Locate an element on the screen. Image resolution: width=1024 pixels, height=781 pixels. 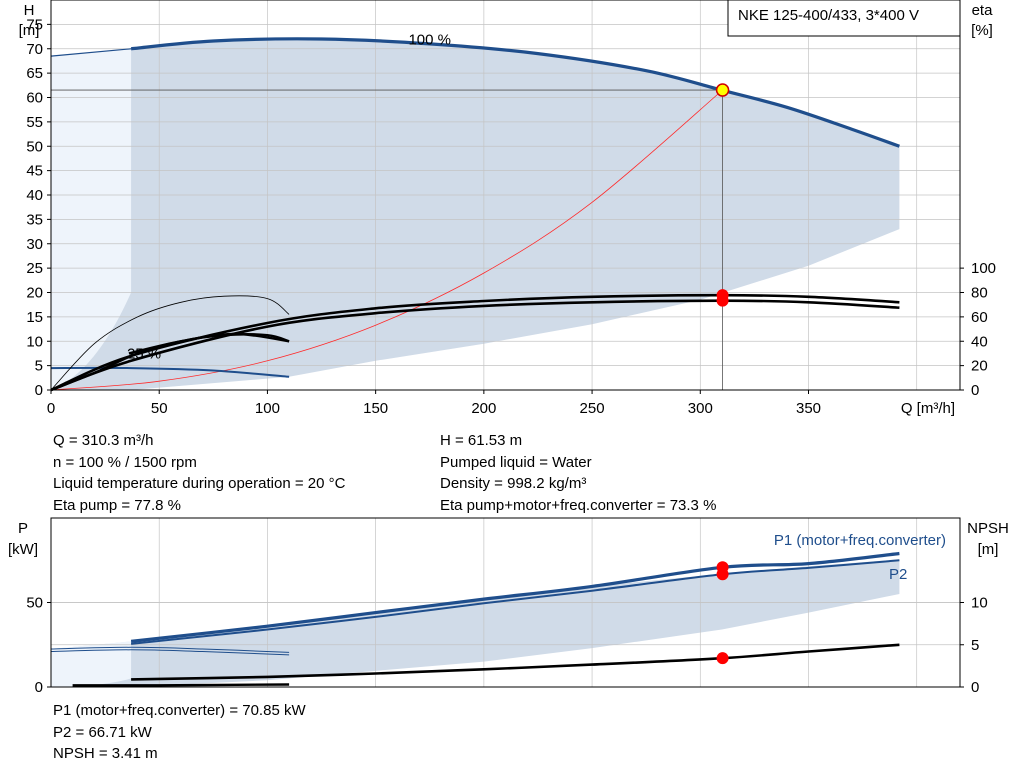
p-ytick-label-0: 0 is located at coordinates (39, 687).